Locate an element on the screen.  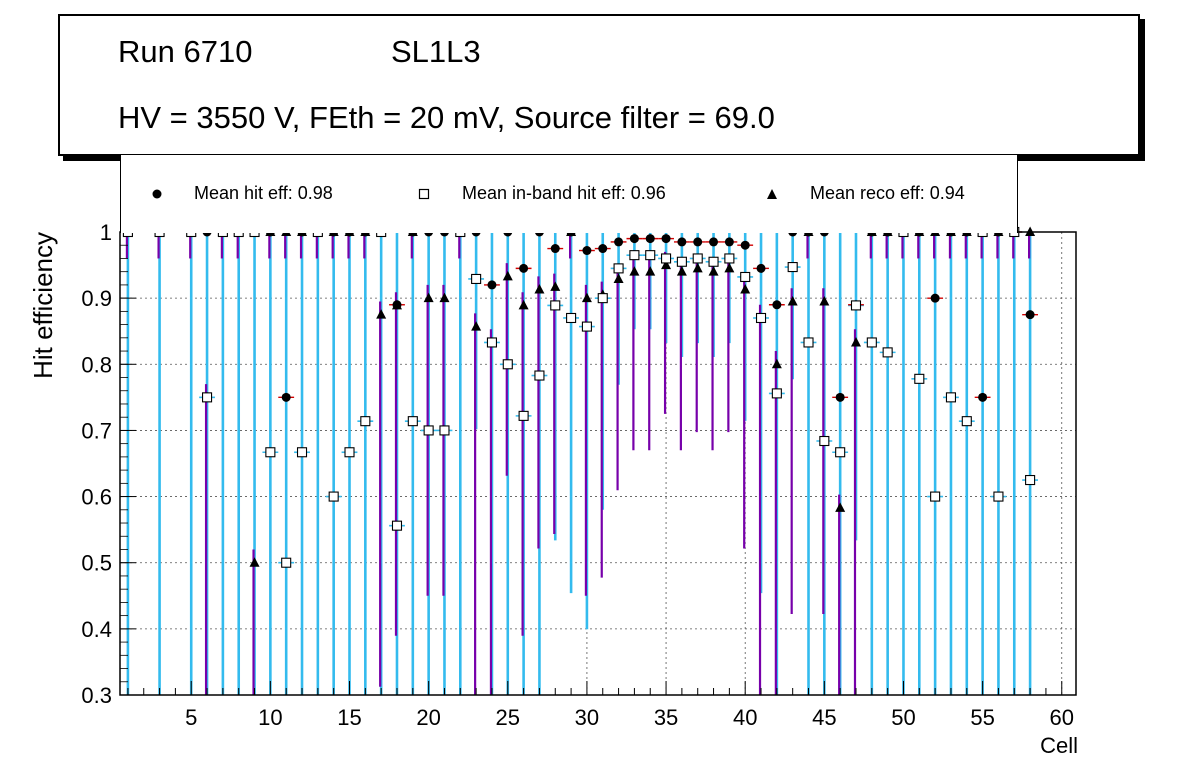
x-tick-label: 50 is located at coordinates (903, 717).